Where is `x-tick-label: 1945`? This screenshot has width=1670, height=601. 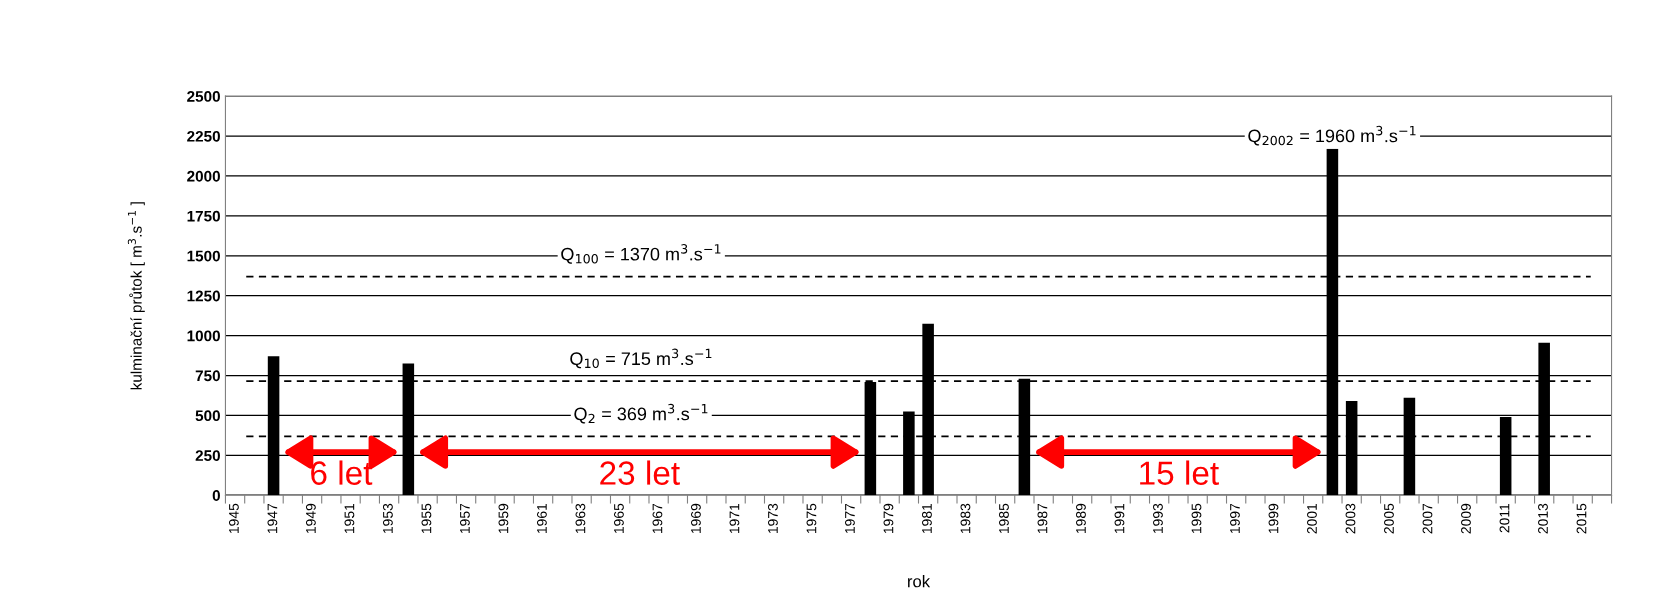
x-tick-label: 1945 is located at coordinates (233, 518).